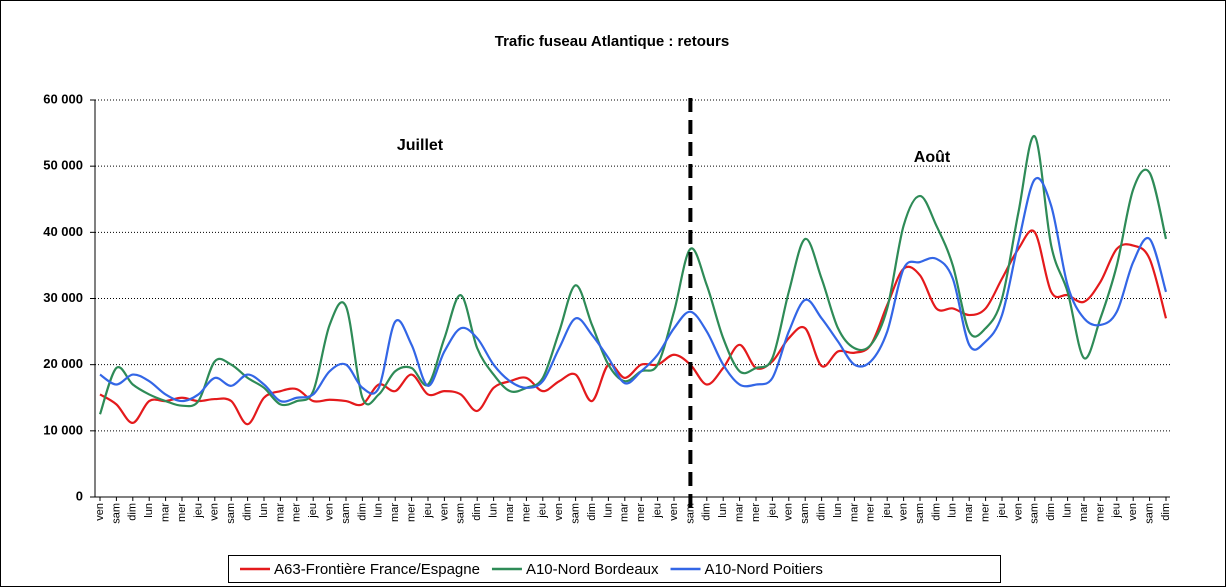 The width and height of the screenshot is (1226, 587). I want to click on annotation: Août, so click(932, 157).